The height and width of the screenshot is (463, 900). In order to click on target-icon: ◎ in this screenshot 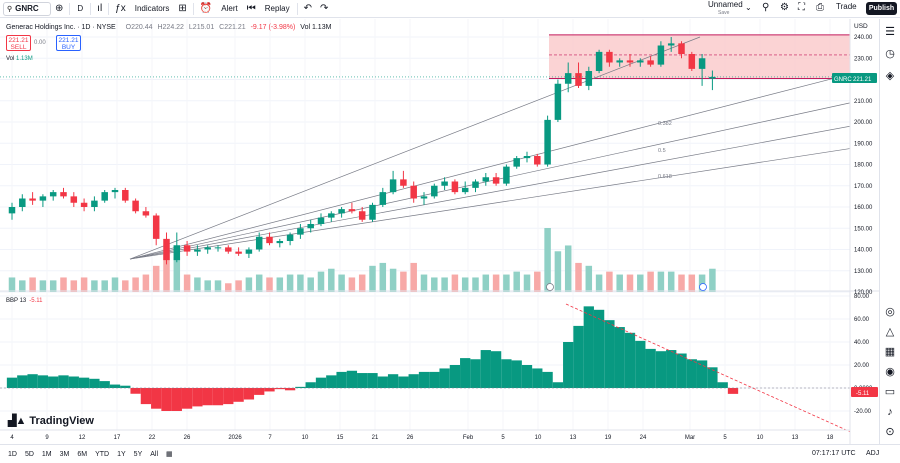, I will do `click(890, 312)`.